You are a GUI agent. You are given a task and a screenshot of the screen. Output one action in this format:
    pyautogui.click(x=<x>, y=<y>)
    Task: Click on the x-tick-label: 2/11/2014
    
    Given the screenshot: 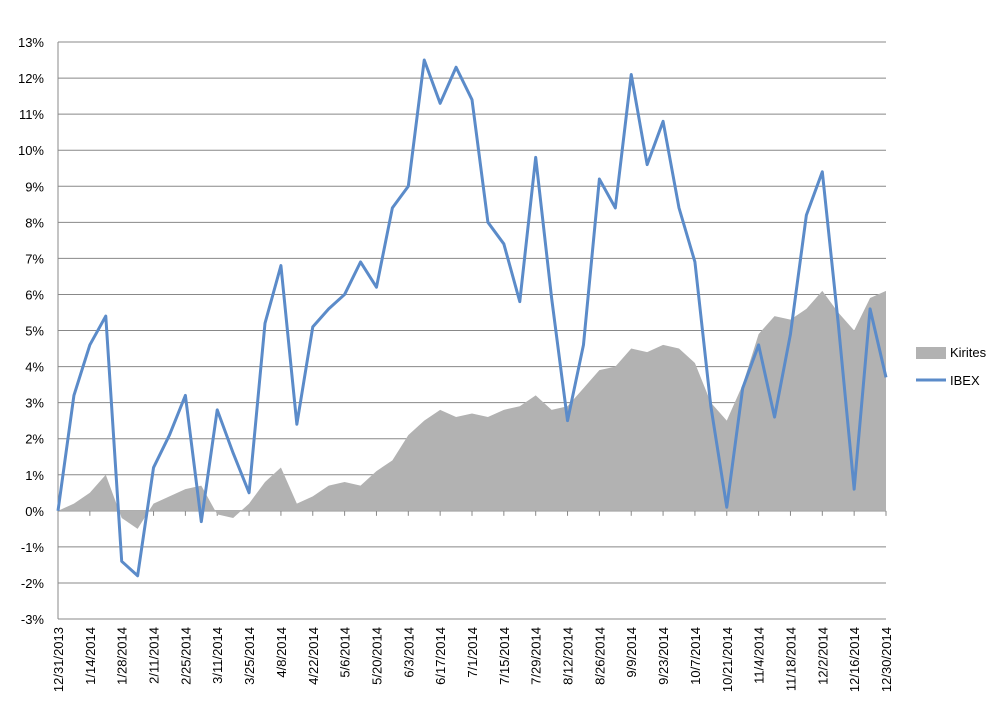 What is the action you would take?
    pyautogui.click(x=154, y=655)
    